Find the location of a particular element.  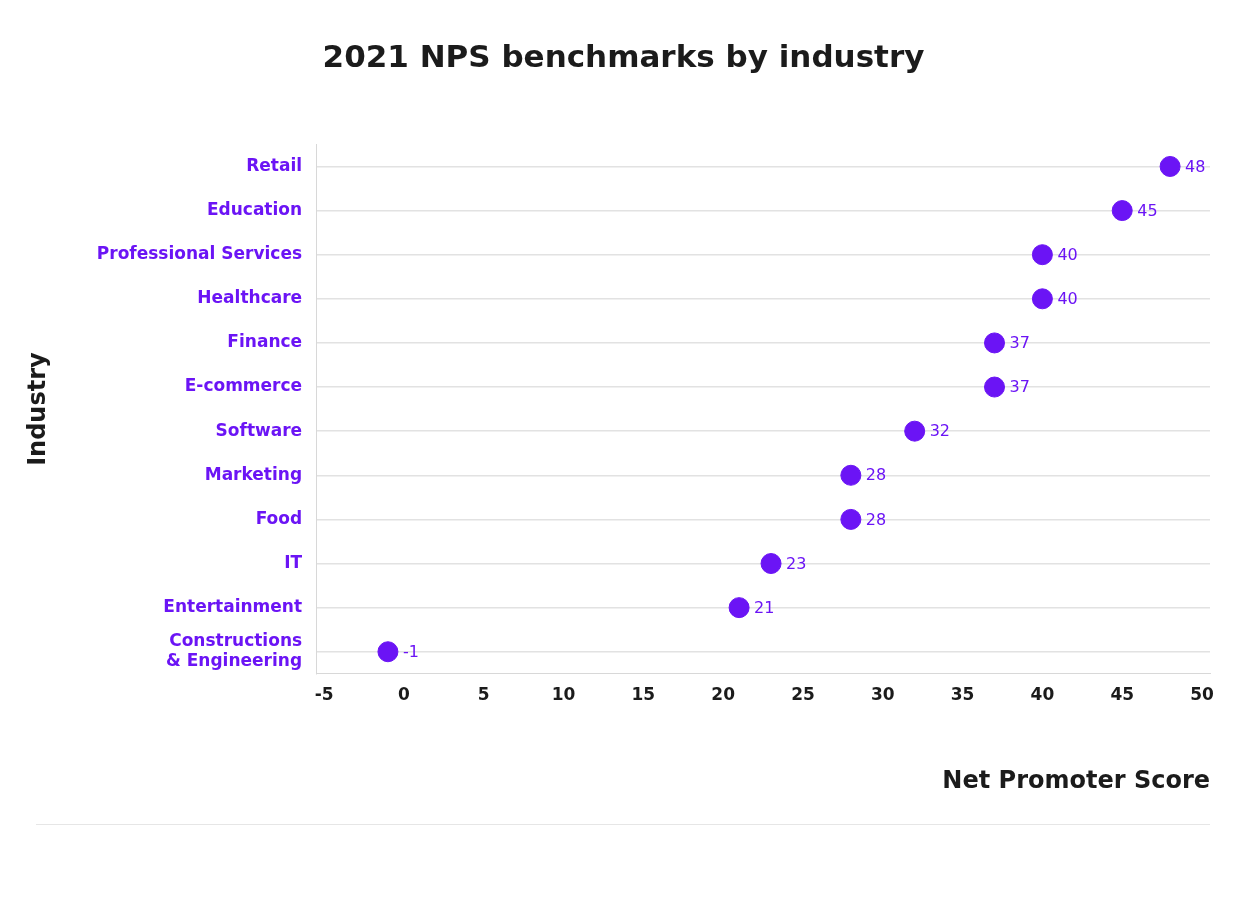

data-label: 23 is located at coordinates (796, 563).